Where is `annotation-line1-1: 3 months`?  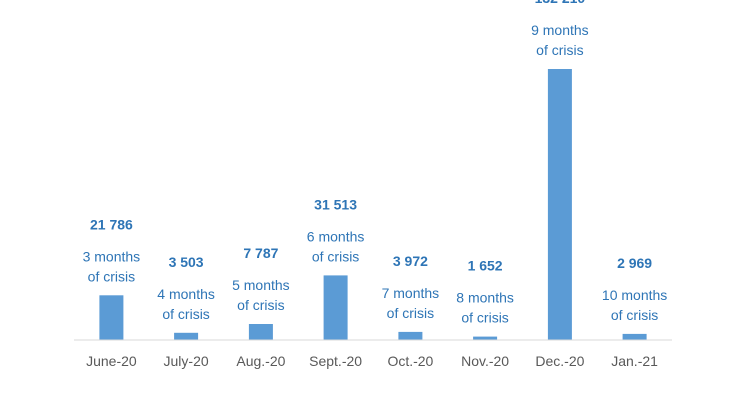 annotation-line1-1: 3 months is located at coordinates (112, 256).